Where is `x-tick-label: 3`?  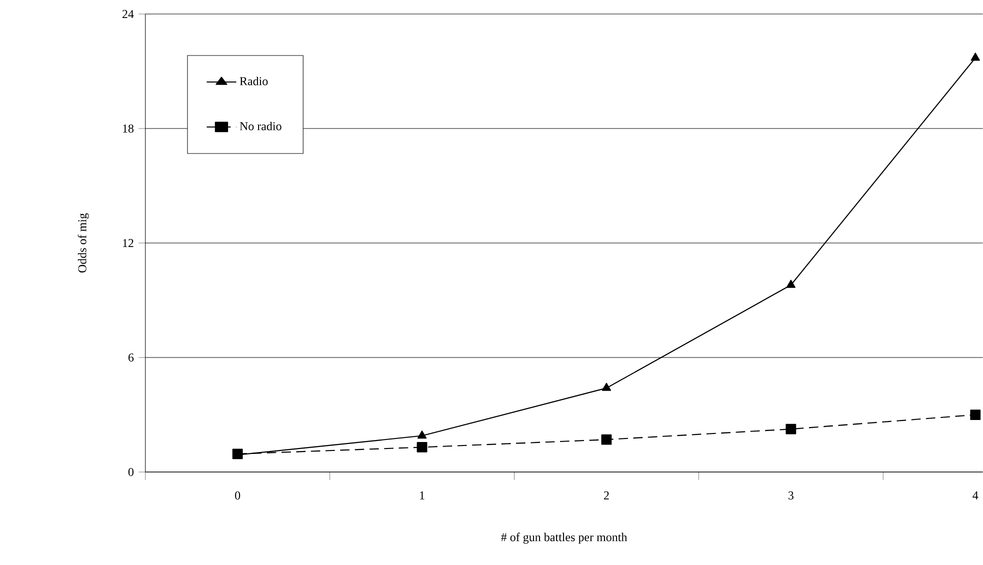
x-tick-label: 3 is located at coordinates (791, 495).